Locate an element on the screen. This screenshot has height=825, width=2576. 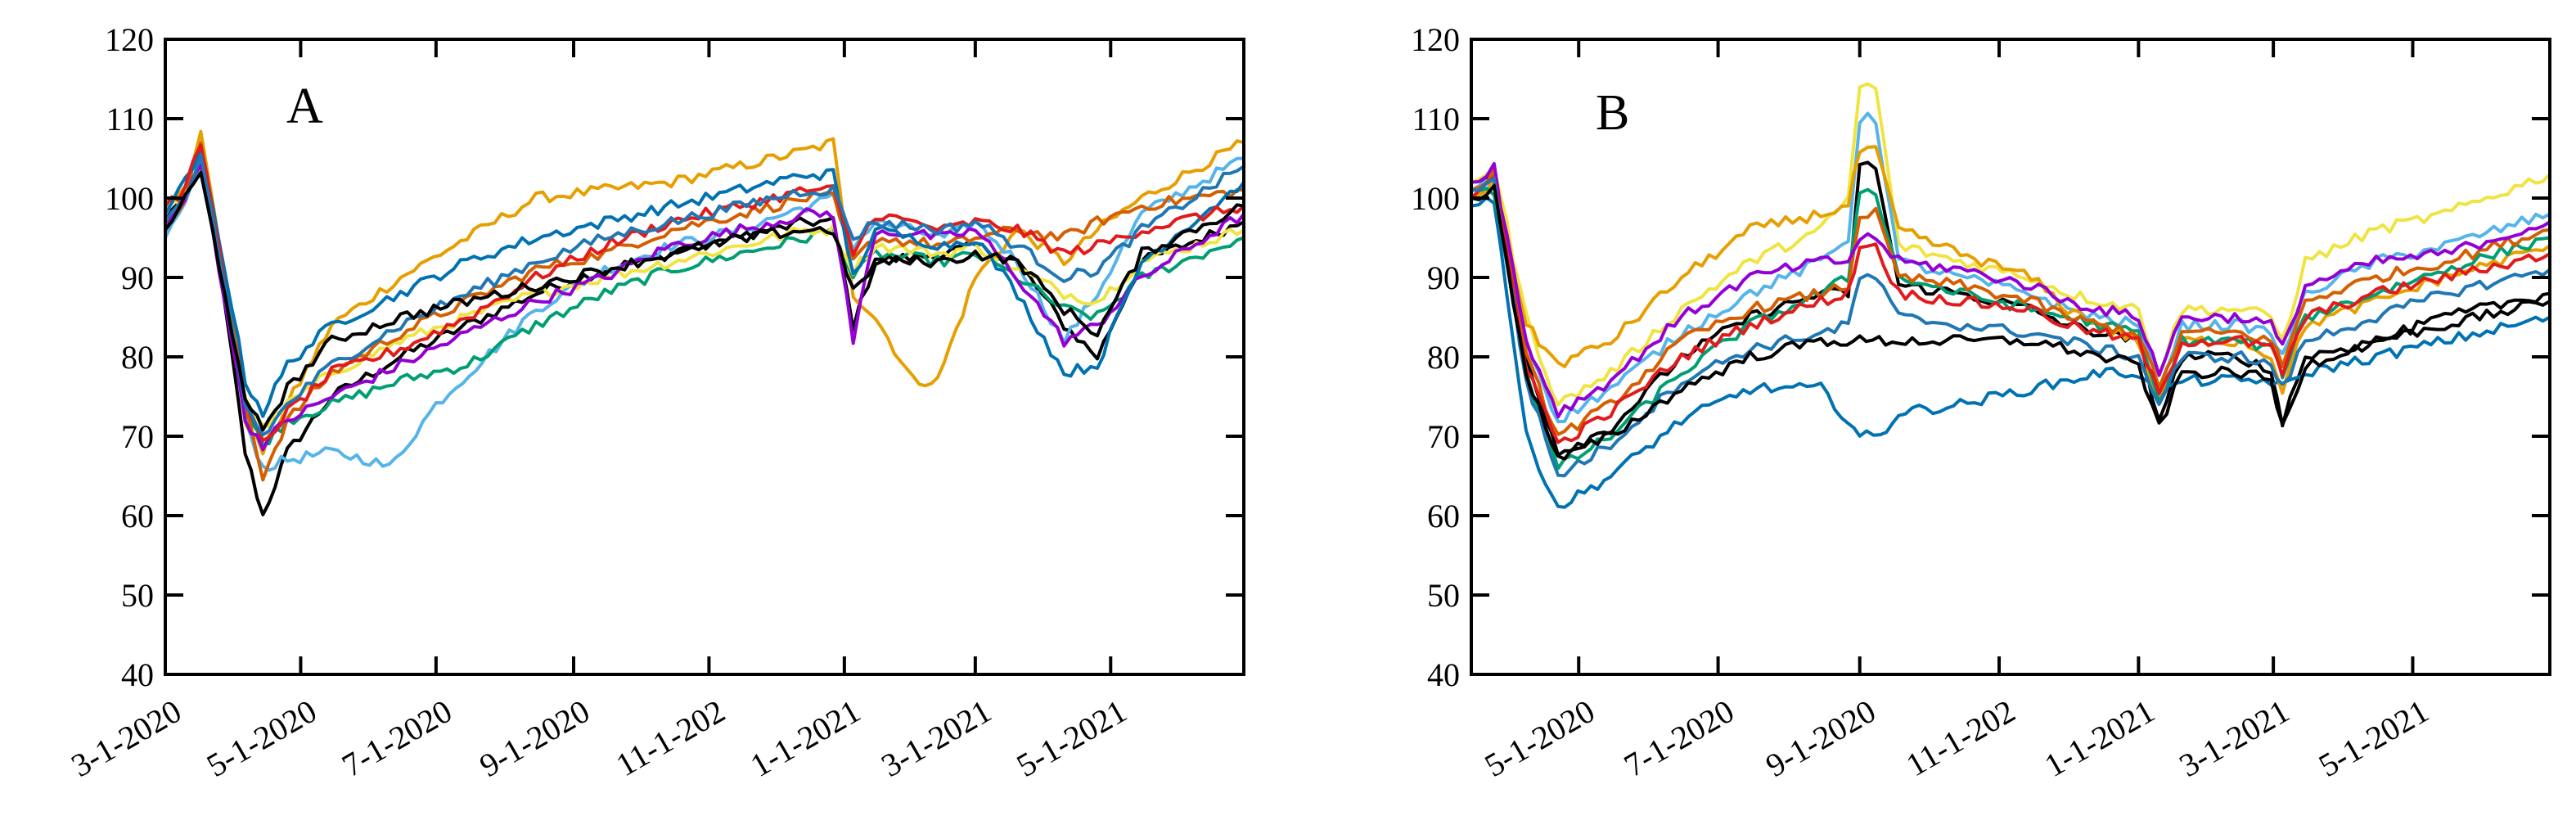
panel-a-xtick-label: 5-1-2020 is located at coordinates (261, 738).